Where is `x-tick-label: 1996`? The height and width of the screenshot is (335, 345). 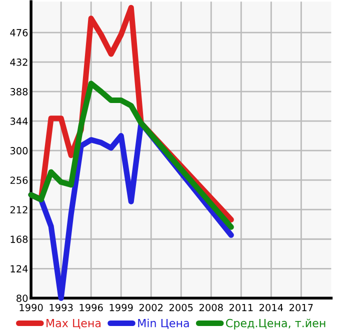 x-tick-label: 1996 is located at coordinates (91, 308).